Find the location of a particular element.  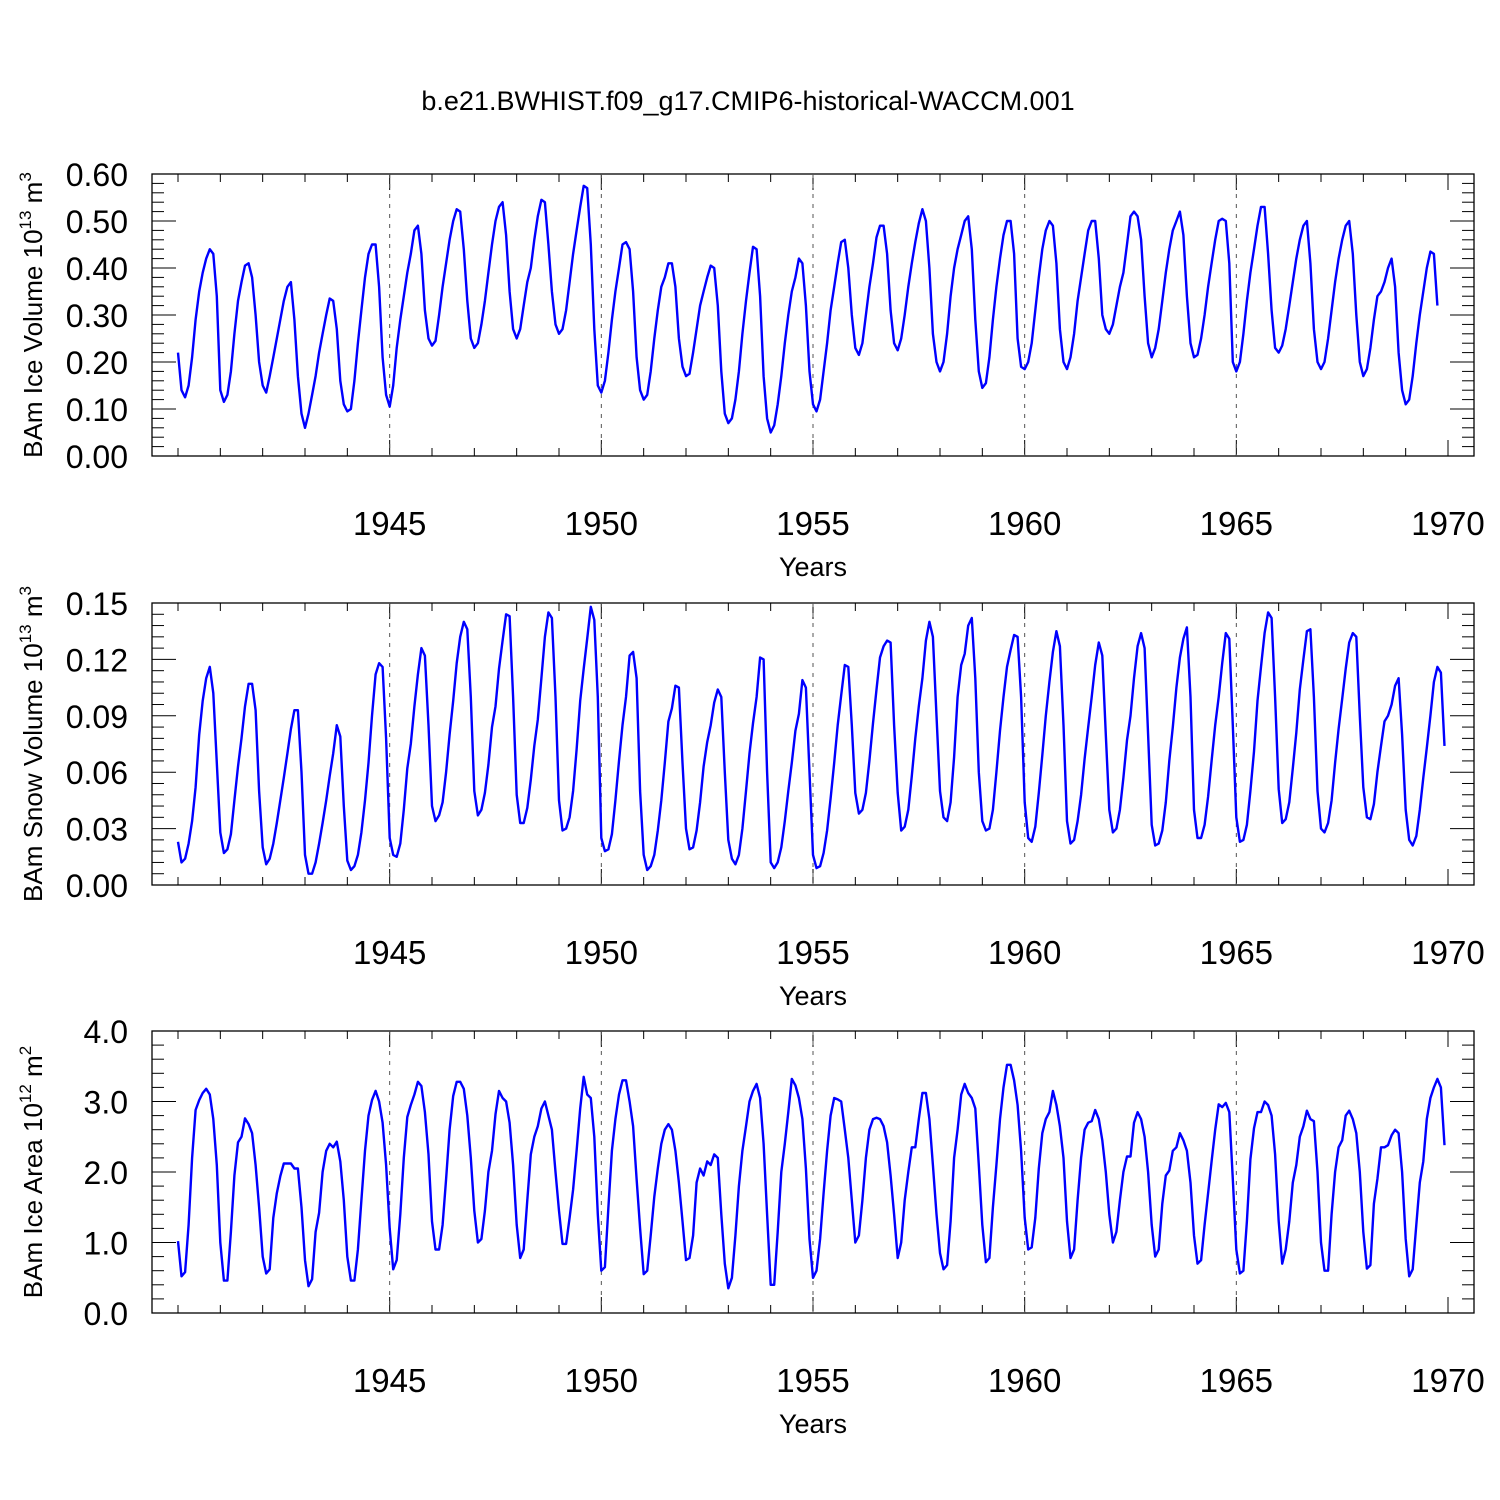

y-tick-label: 0.12 is located at coordinates (97, 660).